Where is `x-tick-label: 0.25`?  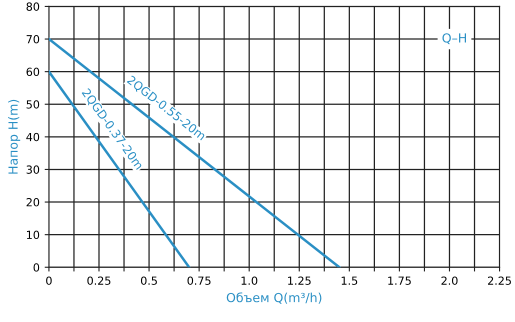
x-tick-label: 0.25 is located at coordinates (98, 280).